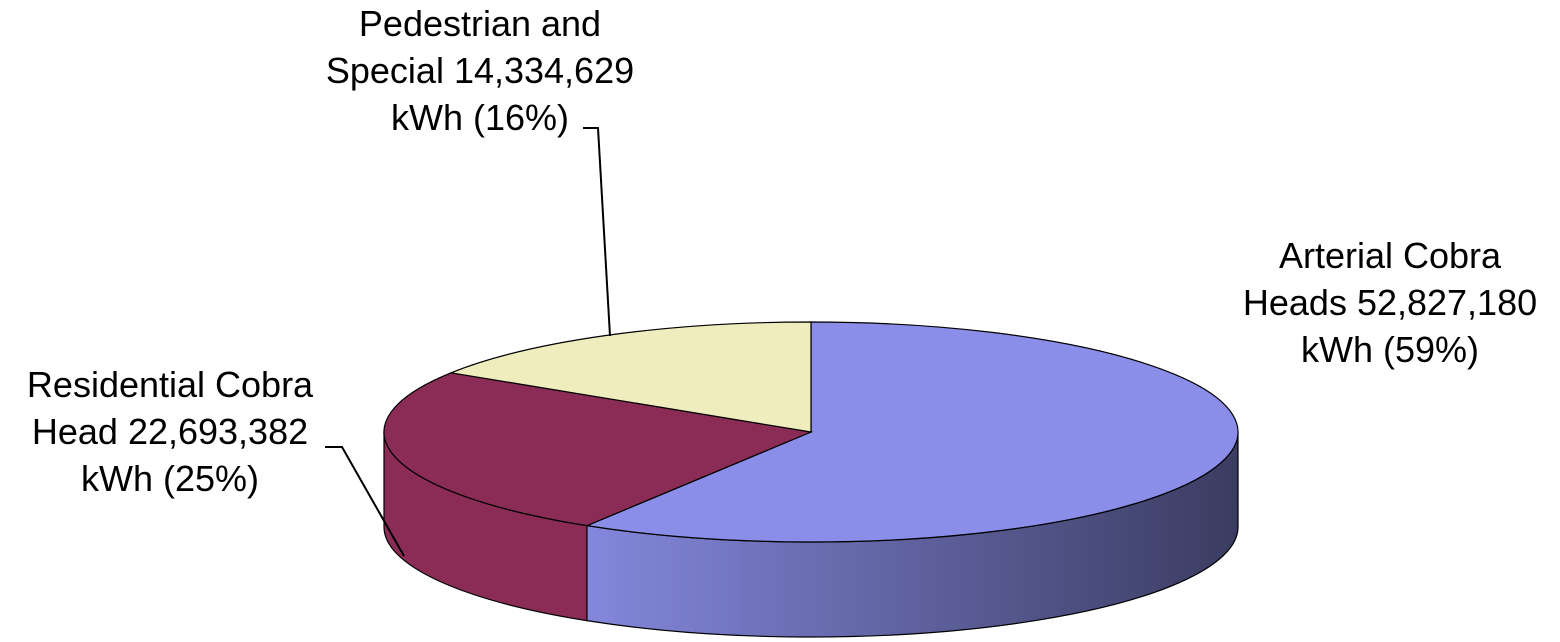 The width and height of the screenshot is (1560, 642). I want to click on label-line: Arterial Cobra, so click(1390, 255).